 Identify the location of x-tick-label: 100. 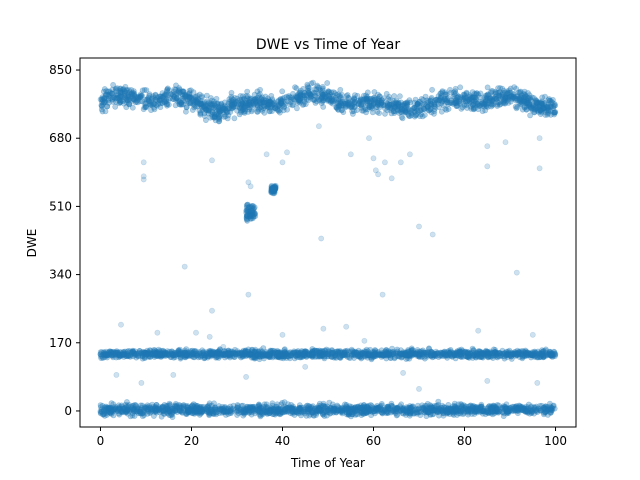
(555, 441).